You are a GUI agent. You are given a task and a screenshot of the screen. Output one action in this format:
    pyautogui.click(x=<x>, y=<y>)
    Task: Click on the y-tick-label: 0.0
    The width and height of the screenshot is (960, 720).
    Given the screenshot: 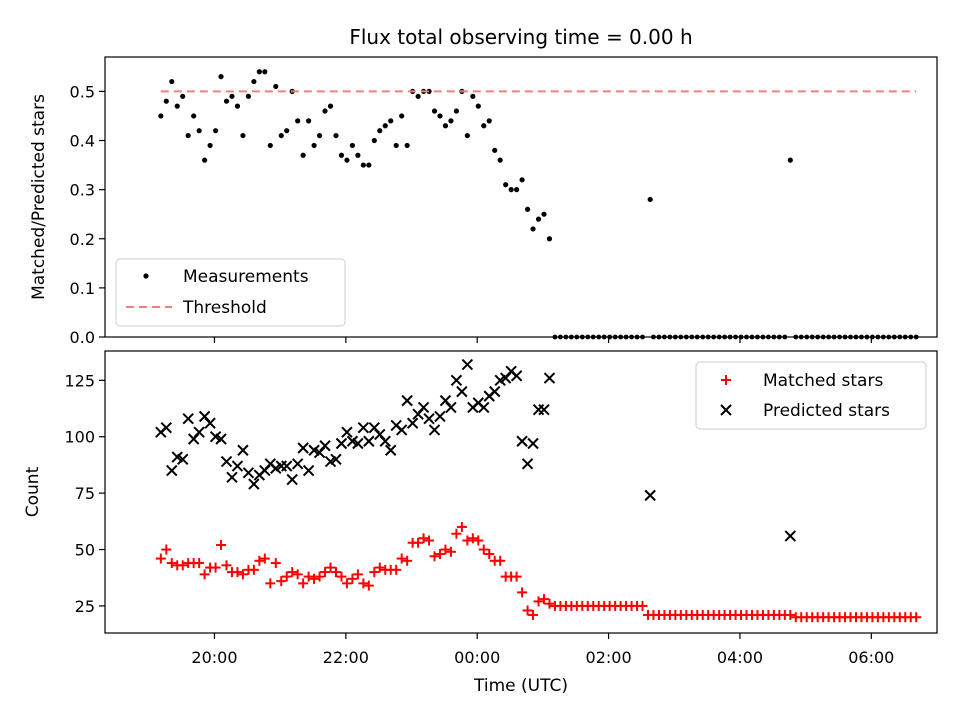 What is the action you would take?
    pyautogui.click(x=82, y=337)
    